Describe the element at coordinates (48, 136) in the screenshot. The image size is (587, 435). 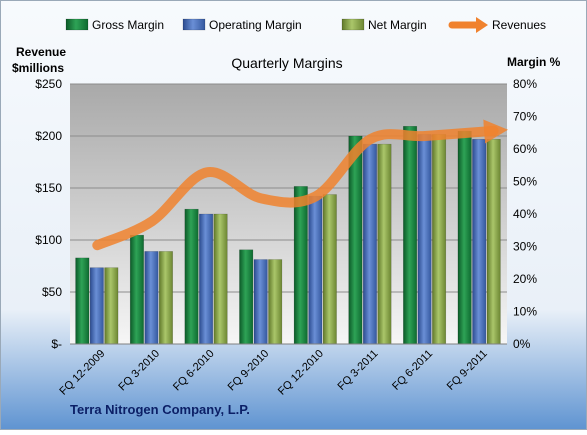
I see `left-tick-label: $200` at that location.